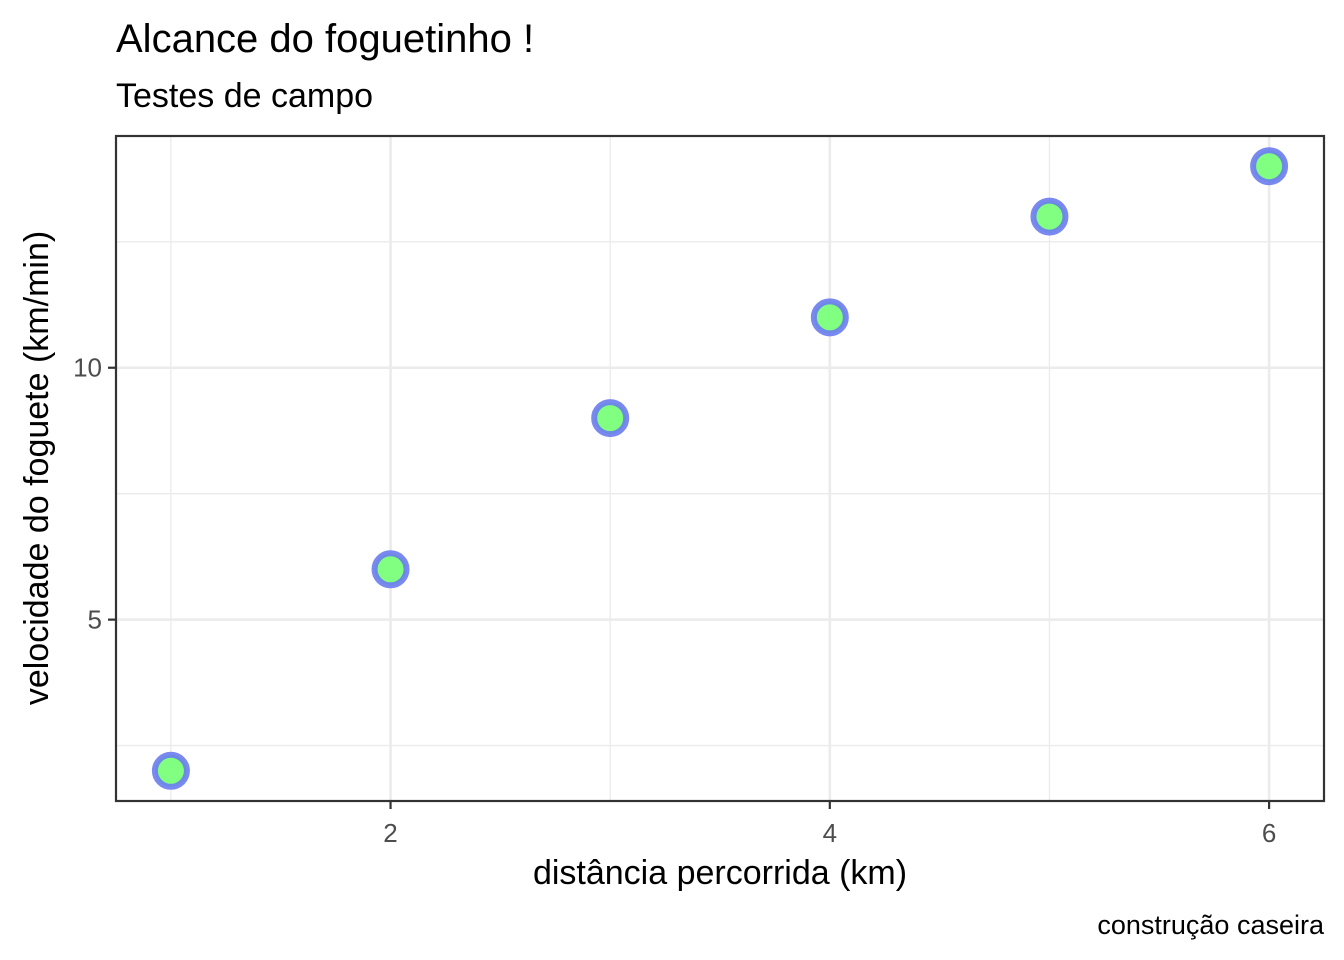 This screenshot has height=960, width=1344. What do you see at coordinates (1269, 833) in the screenshot?
I see `x-tick-label: 6` at bounding box center [1269, 833].